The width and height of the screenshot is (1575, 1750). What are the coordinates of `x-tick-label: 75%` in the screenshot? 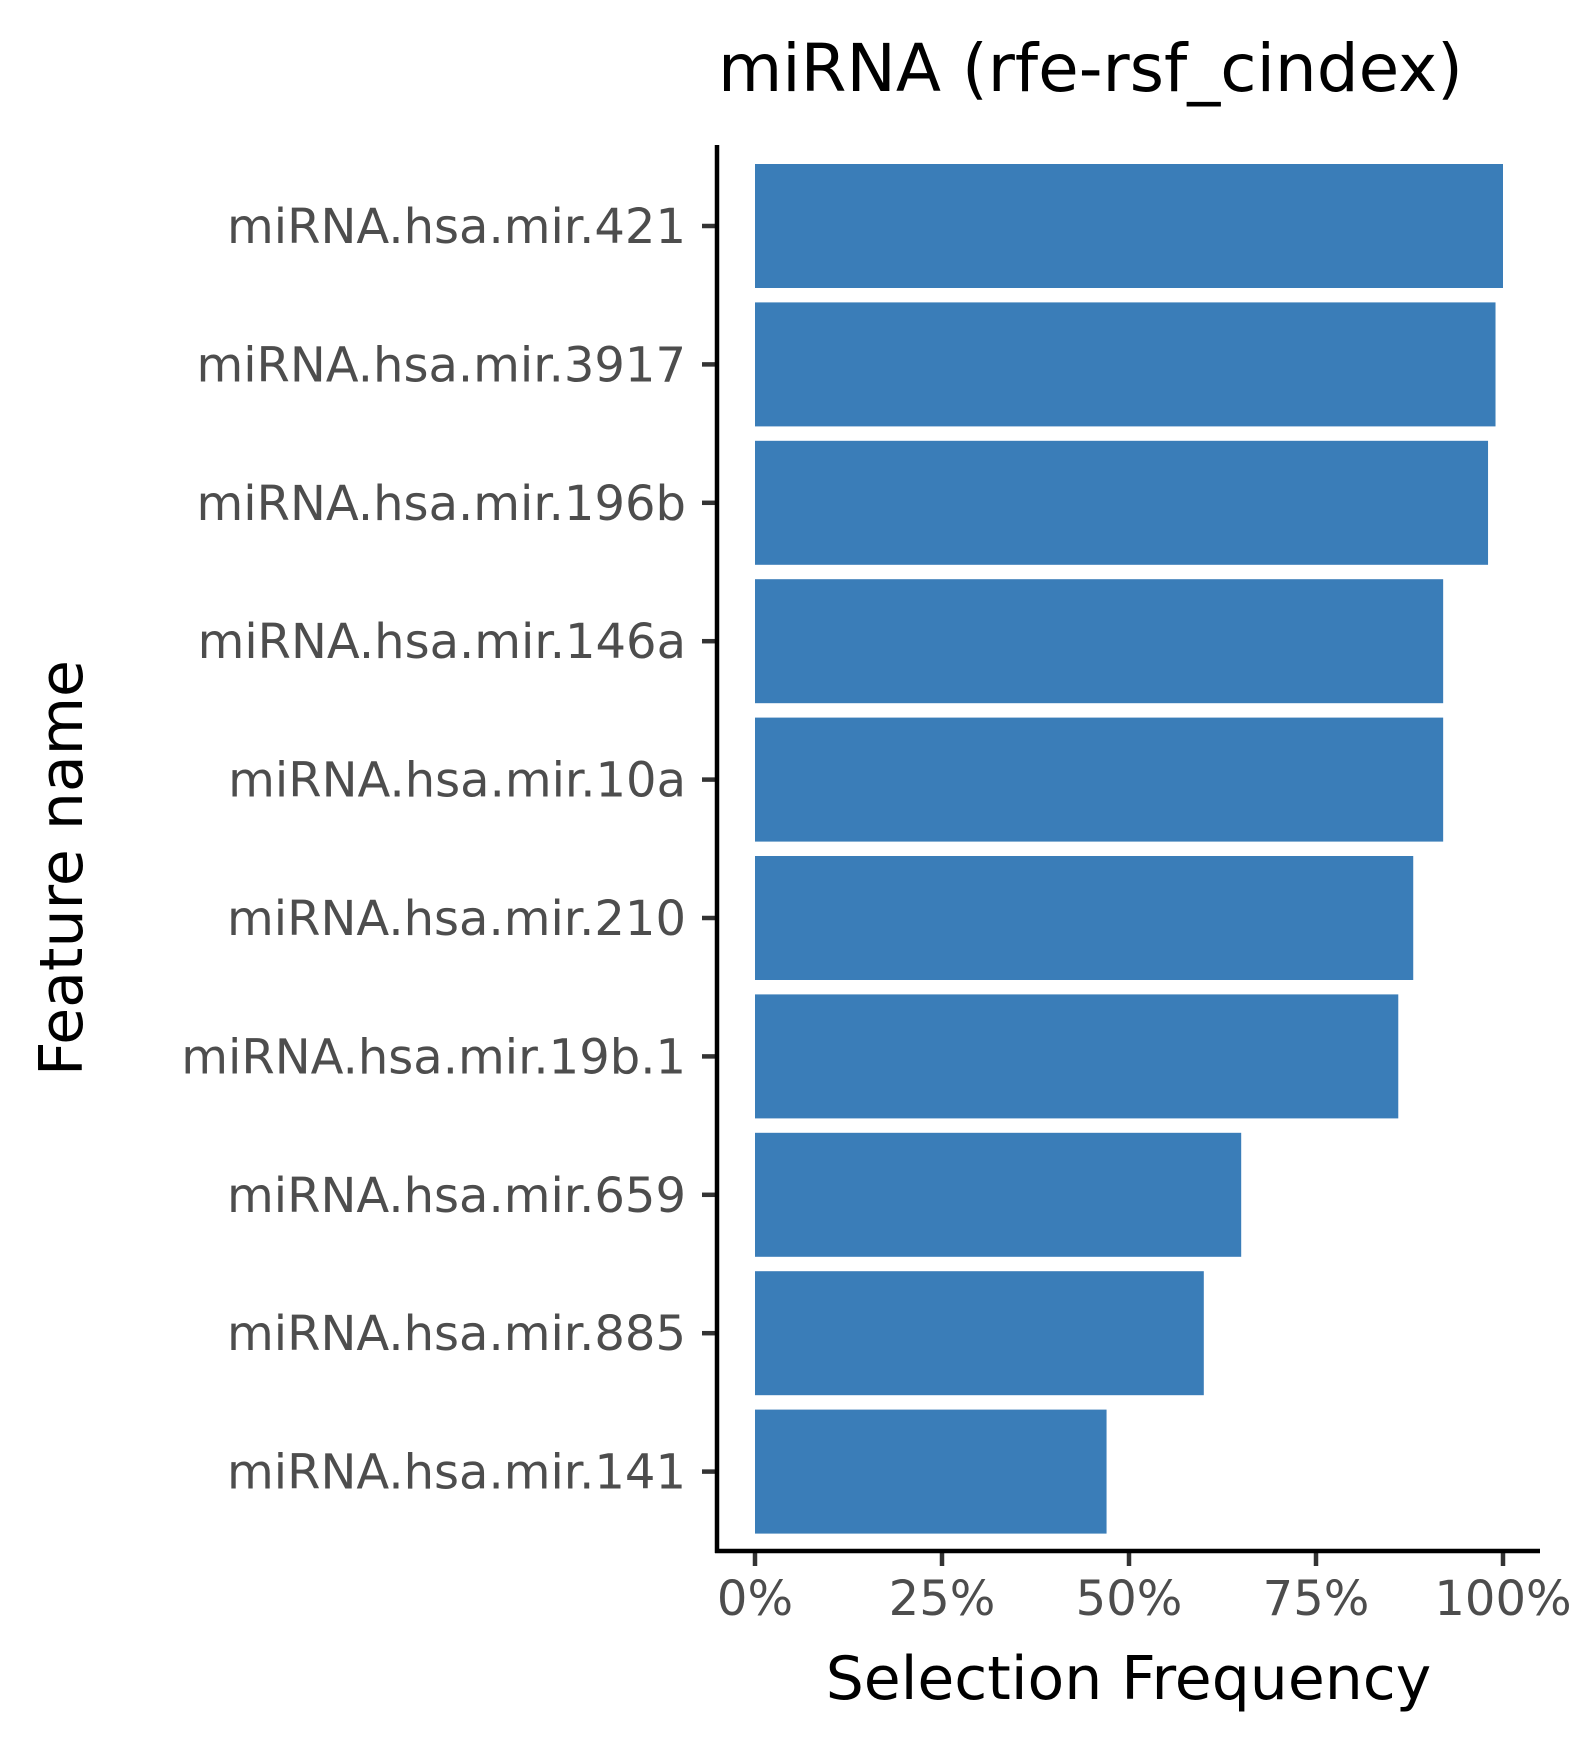 It's located at (1316, 1599).